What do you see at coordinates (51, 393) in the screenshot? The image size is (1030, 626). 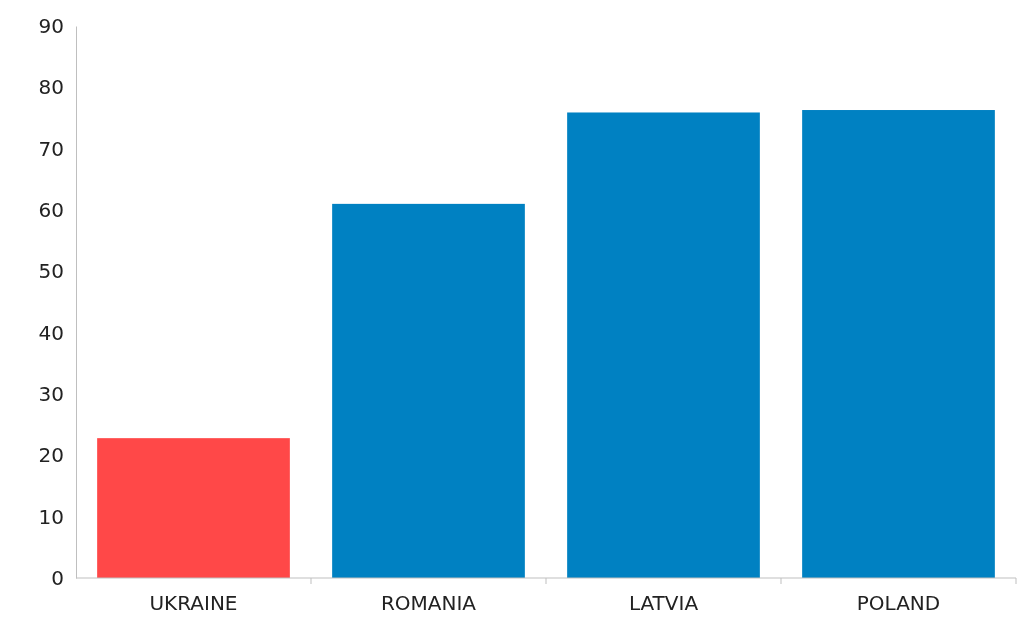 I see `y-tick-label: 30` at bounding box center [51, 393].